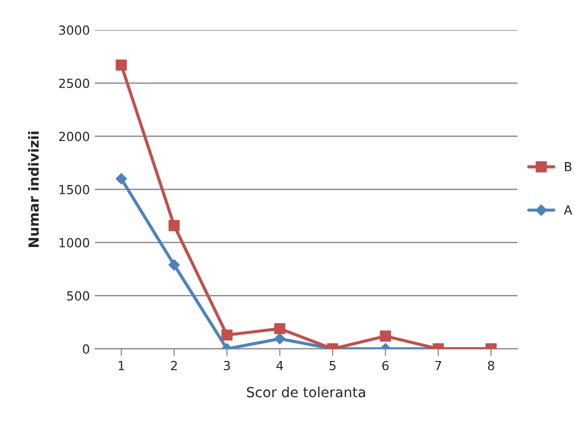  Describe the element at coordinates (568, 210) in the screenshot. I see `legend-label: A` at that location.